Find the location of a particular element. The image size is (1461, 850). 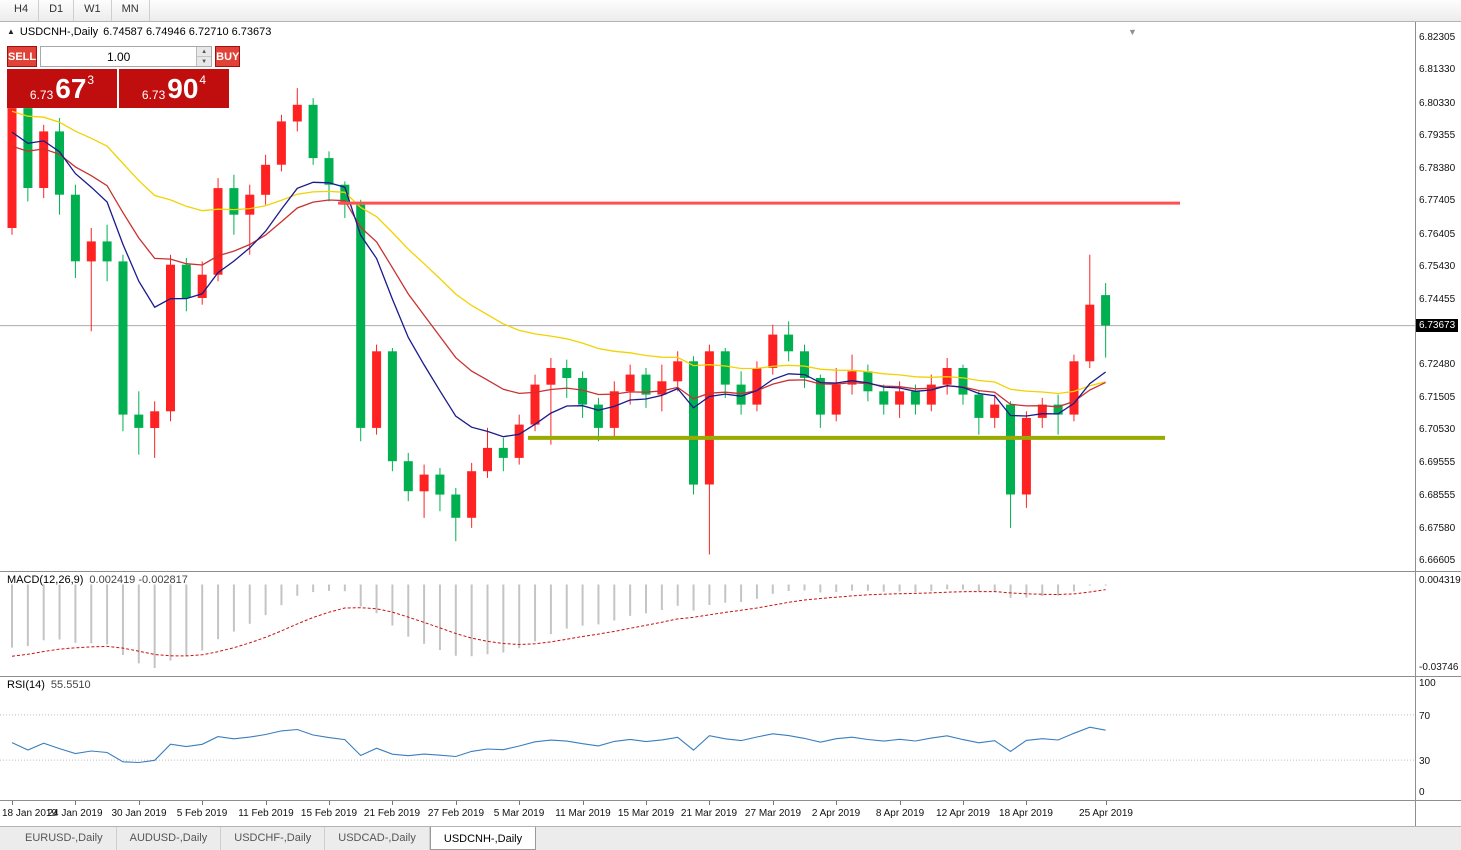

chart-symbol-label: USDCNH-,Daily is located at coordinates (59, 32).